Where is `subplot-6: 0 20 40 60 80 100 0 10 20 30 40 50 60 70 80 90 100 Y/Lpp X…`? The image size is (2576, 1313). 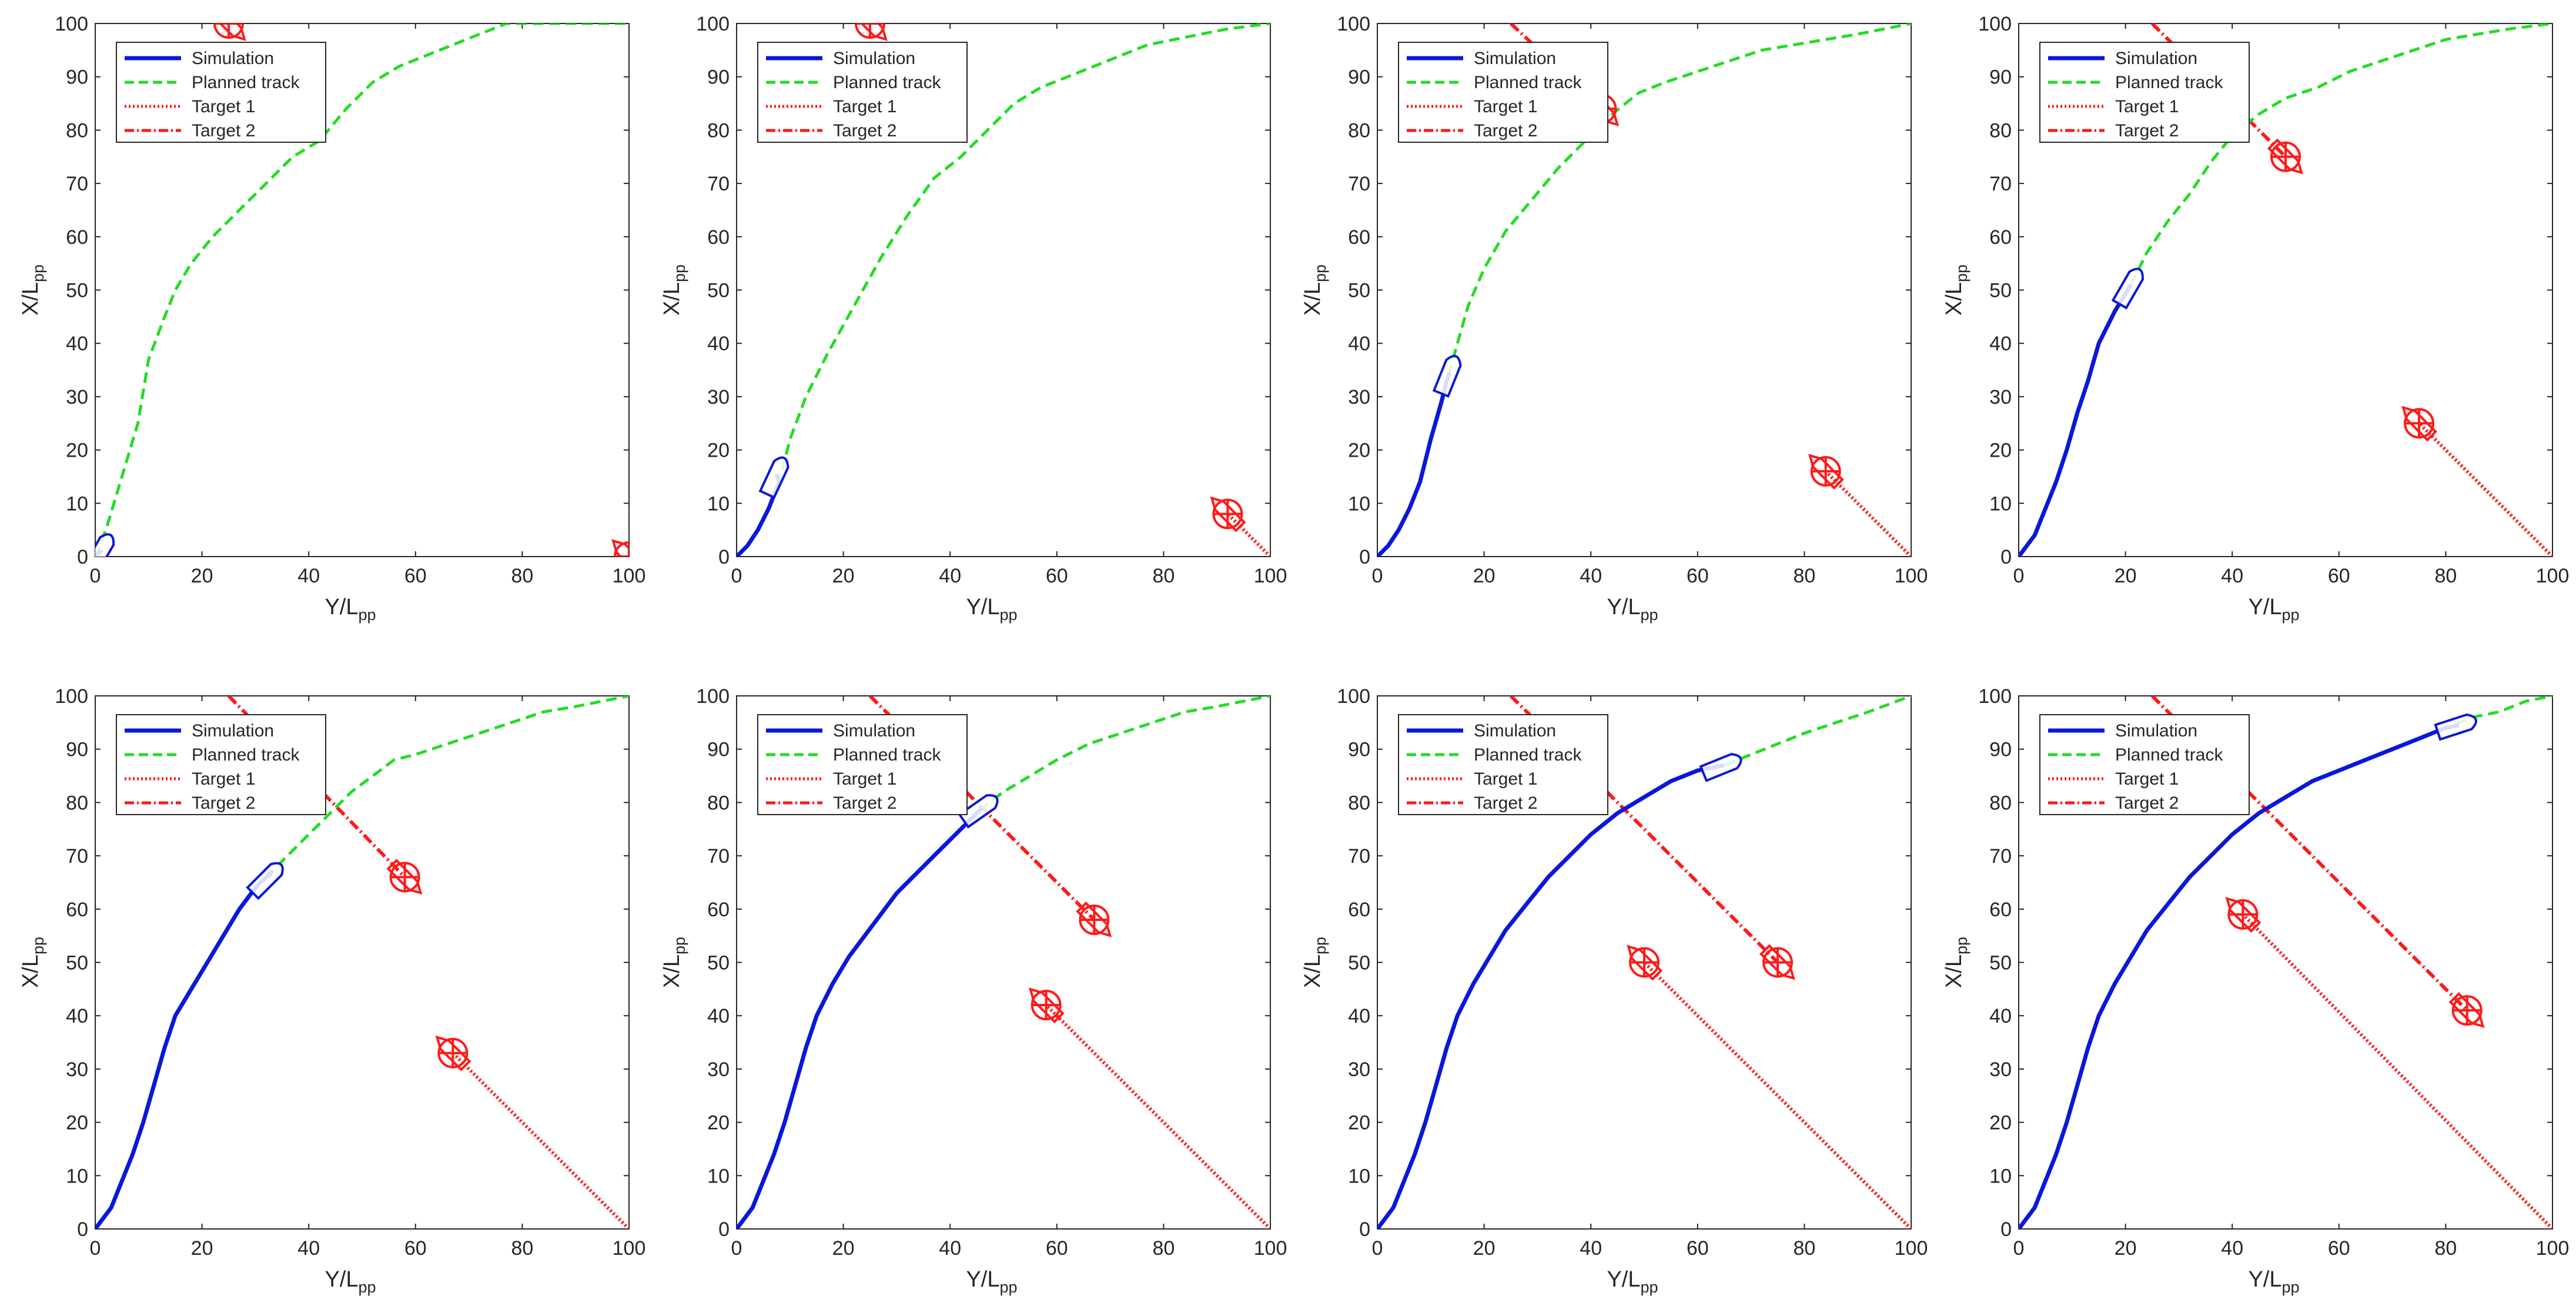
subplot-6: 0 20 40 60 80 100 0 10 20 30 40 50 60 70 80 90 100 Y/Lpp X… is located at coordinates (973, 990).